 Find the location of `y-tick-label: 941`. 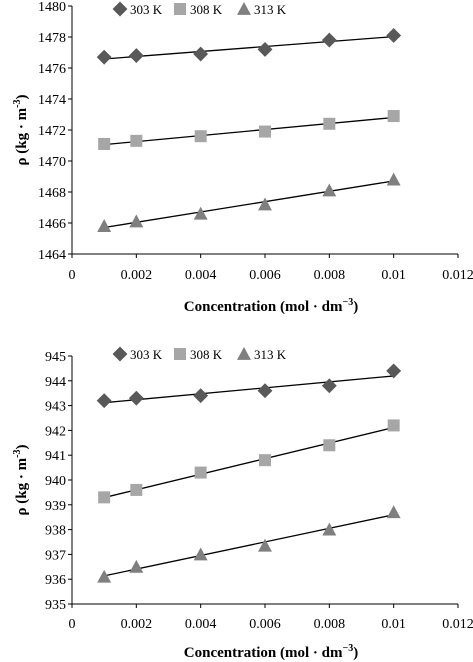

y-tick-label: 941 is located at coordinates (55, 456).